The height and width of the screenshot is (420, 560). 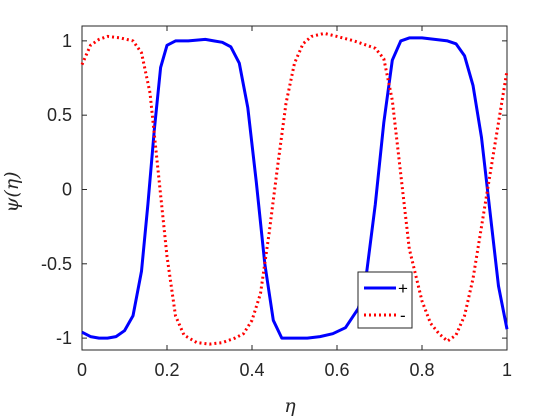 I want to click on x-tick-label: 0.6, so click(x=336, y=370).